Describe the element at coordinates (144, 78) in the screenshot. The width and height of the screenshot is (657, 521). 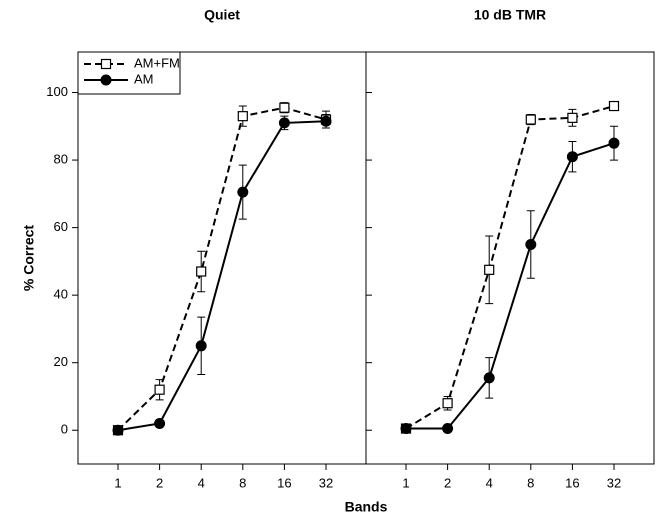
I see `legend-label: AM` at that location.